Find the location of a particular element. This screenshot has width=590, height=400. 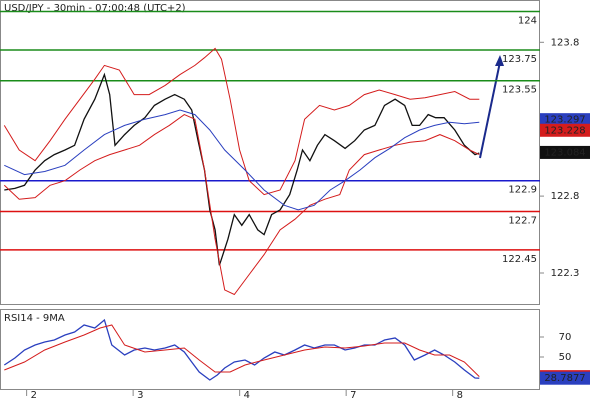

price-badge-label: 123.297 is located at coordinates (564, 120).